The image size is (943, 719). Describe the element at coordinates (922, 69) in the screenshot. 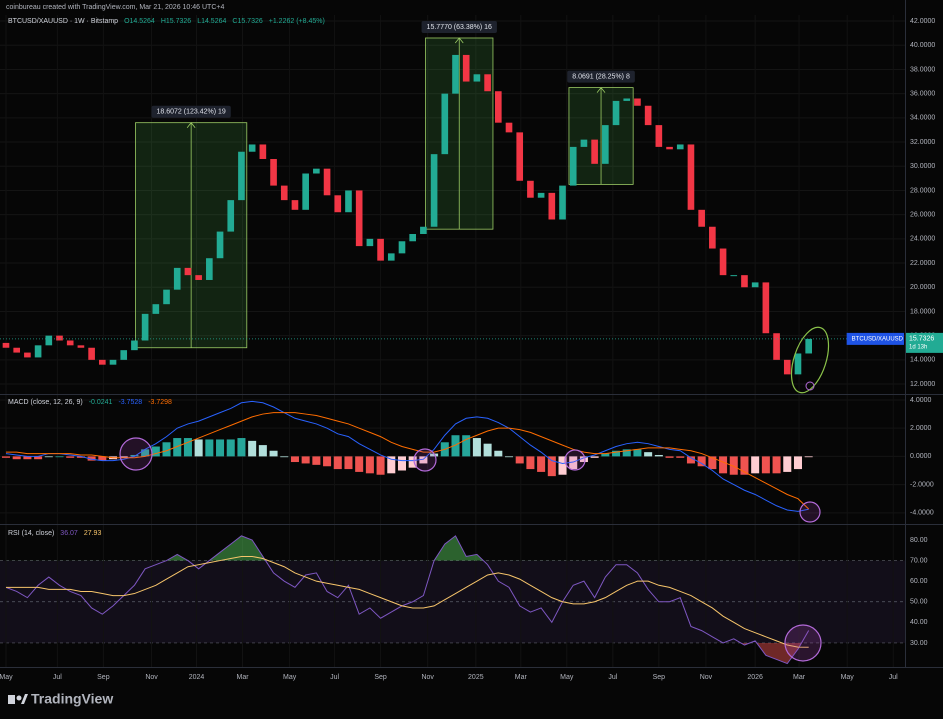

I see `y-tick-label: 38.0000` at that location.